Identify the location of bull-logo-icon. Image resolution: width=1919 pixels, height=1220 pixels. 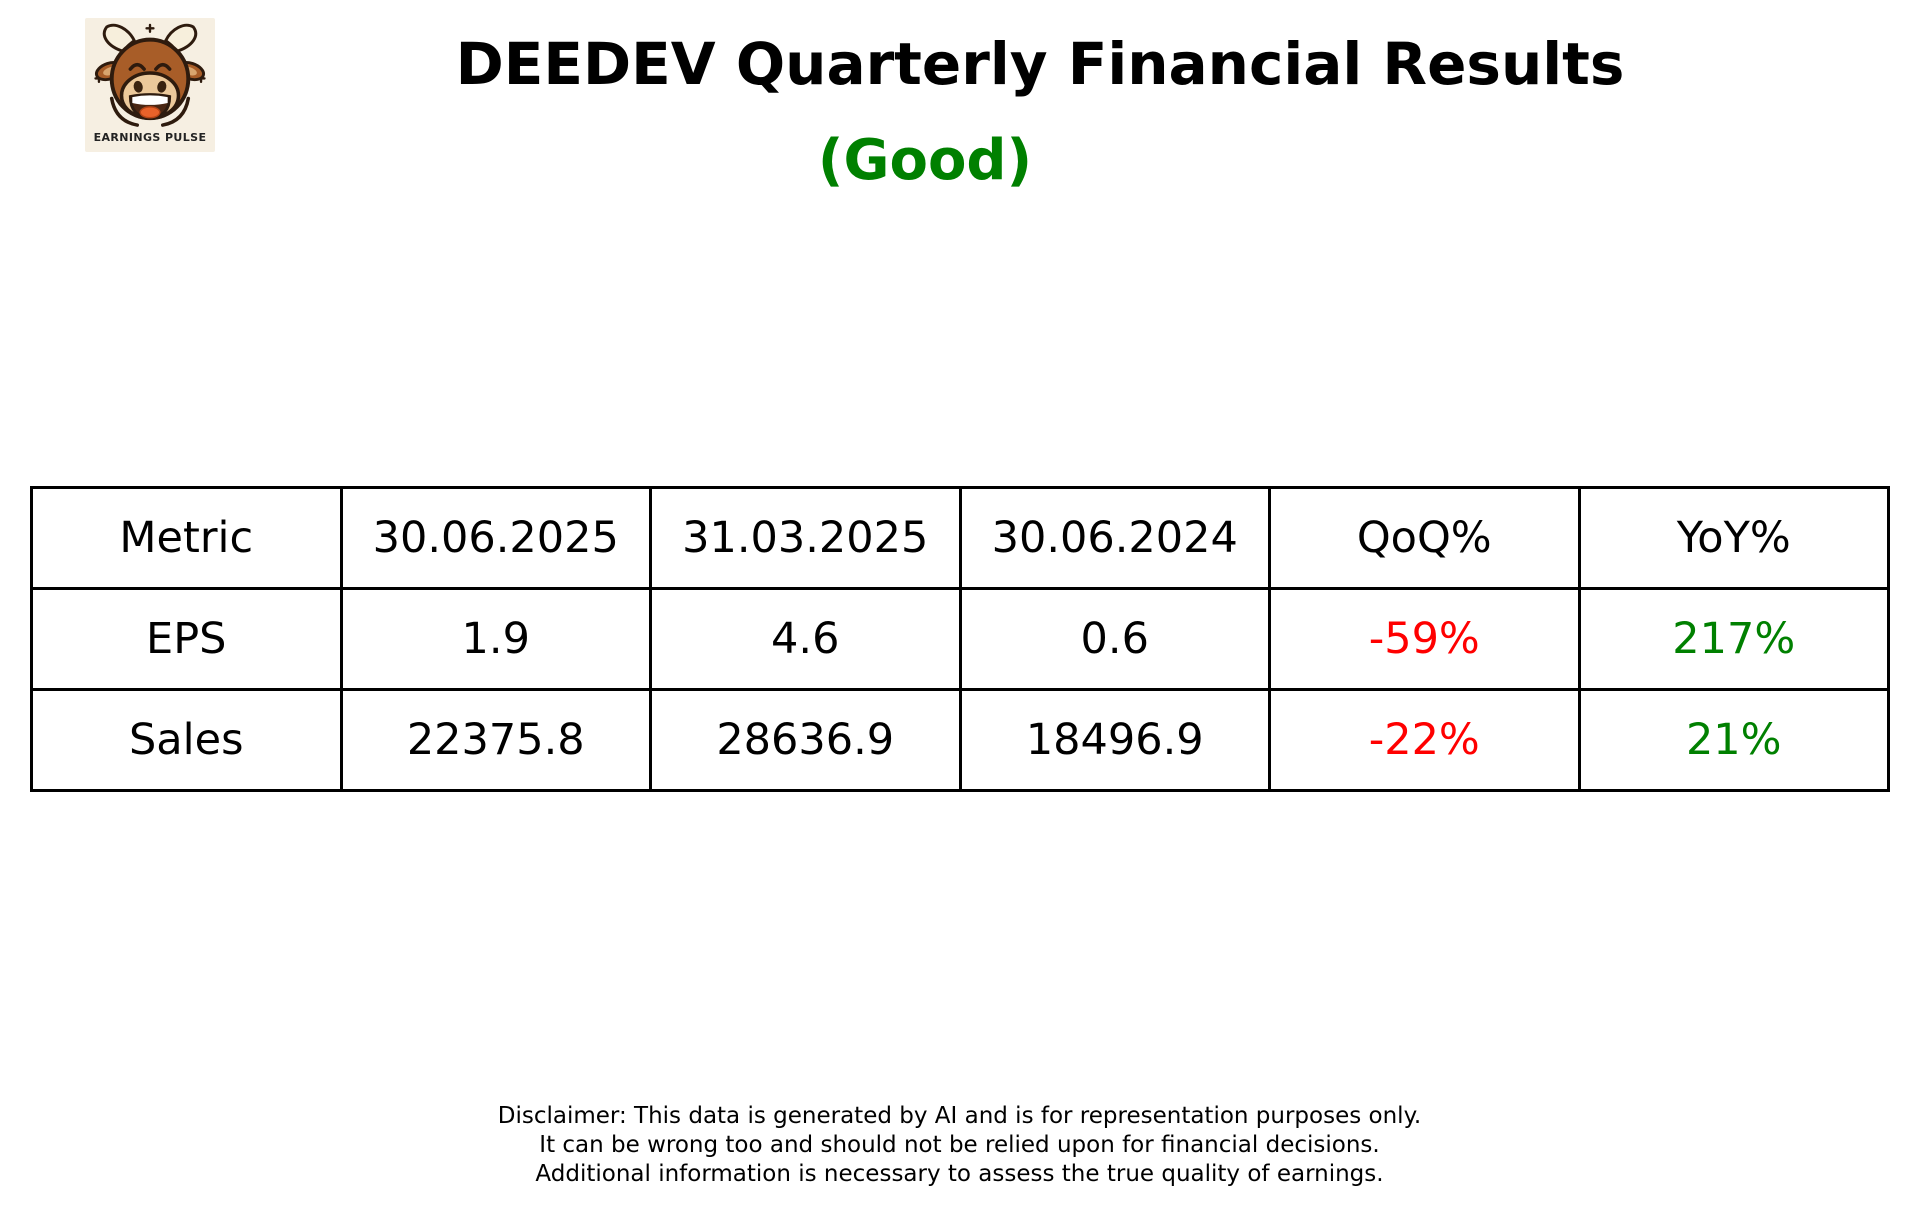
(150, 75).